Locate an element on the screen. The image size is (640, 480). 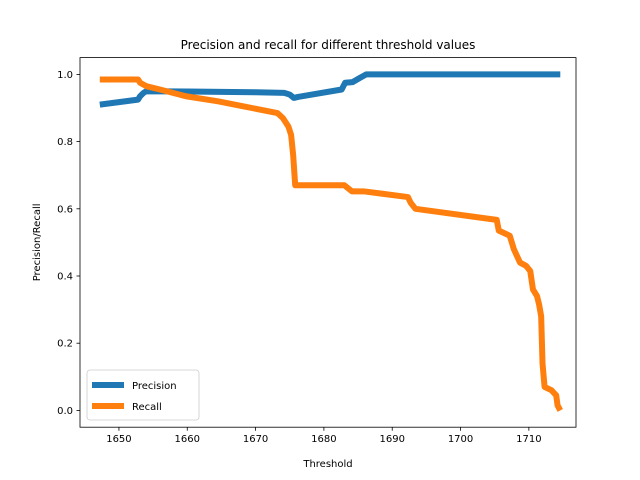
y-tick-label: 0.6 is located at coordinates (65, 209).